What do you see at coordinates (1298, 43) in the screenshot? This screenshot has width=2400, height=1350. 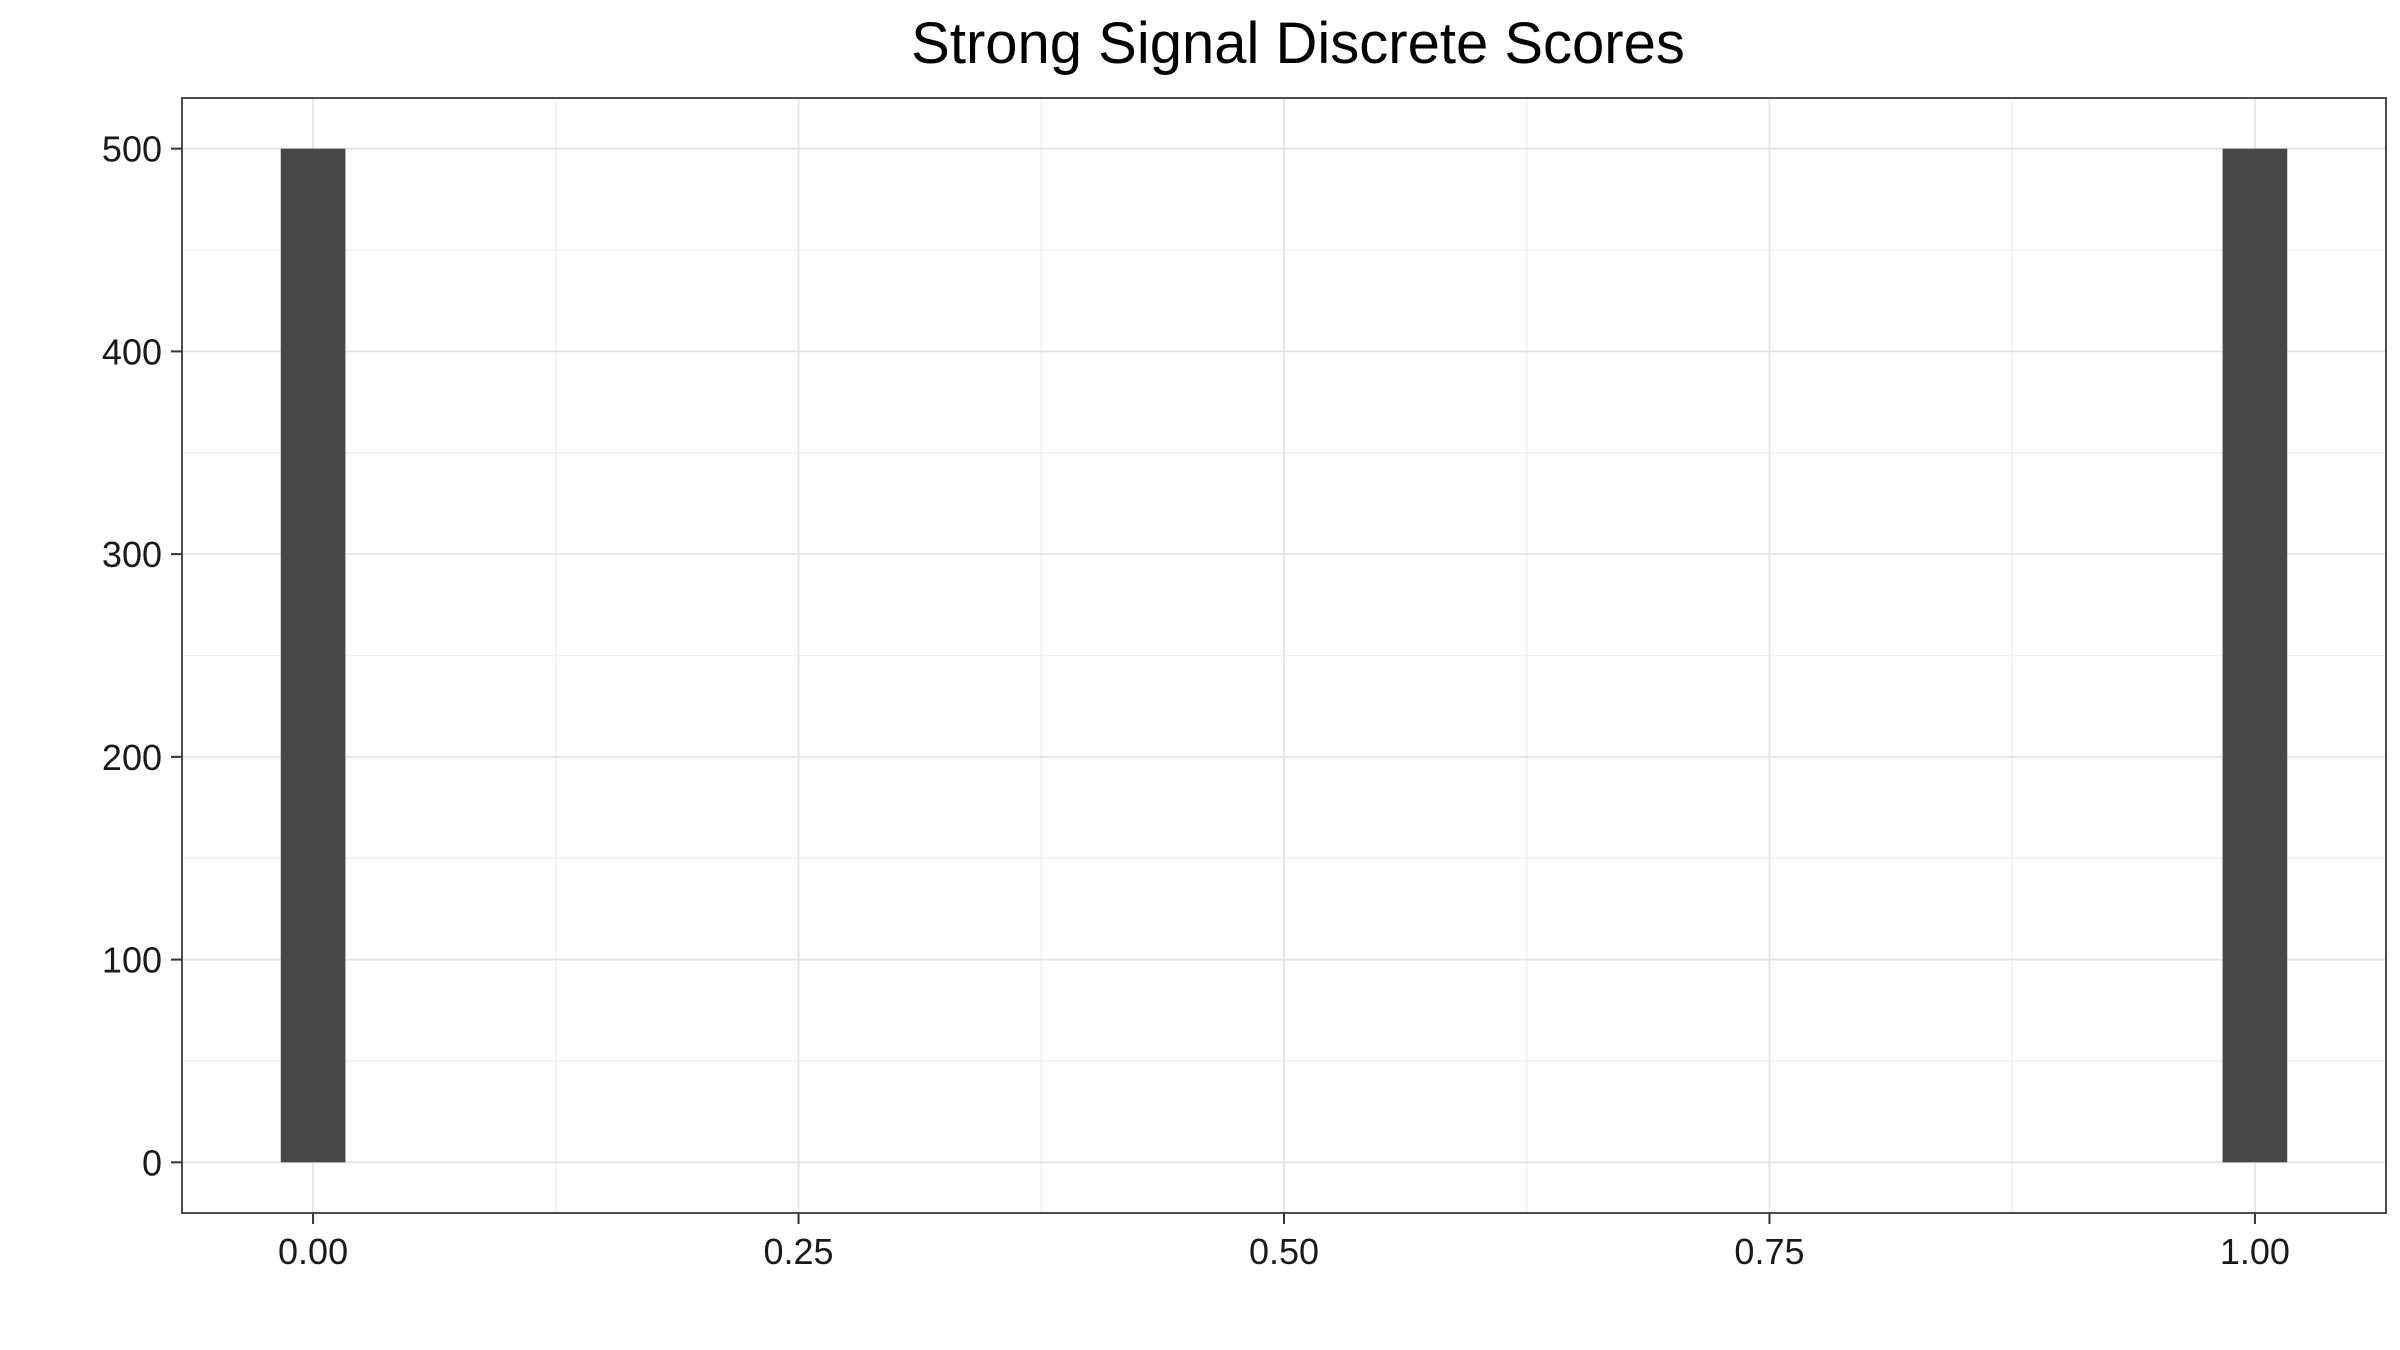 I see `chart-title: Strong Signal Discrete Scores` at bounding box center [1298, 43].